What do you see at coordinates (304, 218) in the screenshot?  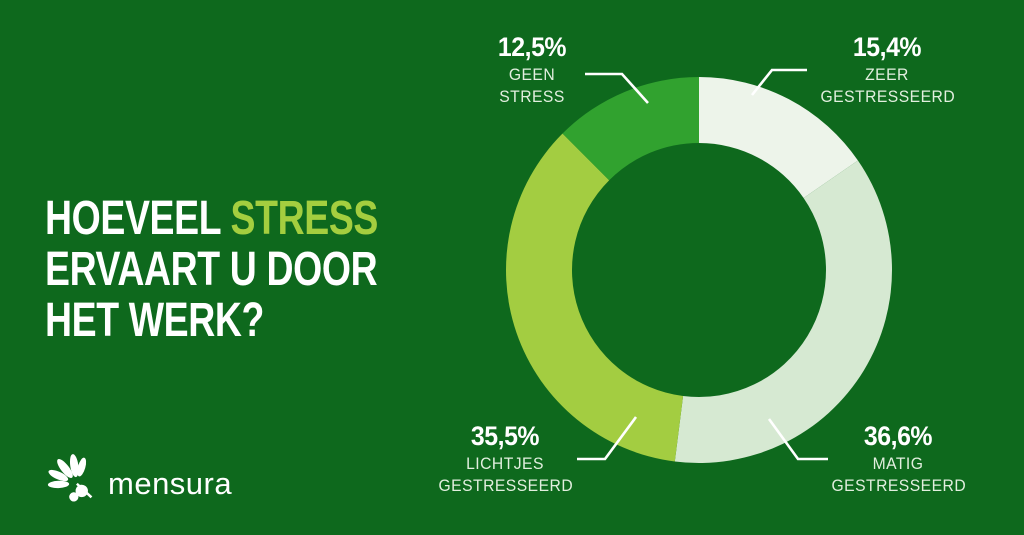 I see `title-word-stress: STRESS` at bounding box center [304, 218].